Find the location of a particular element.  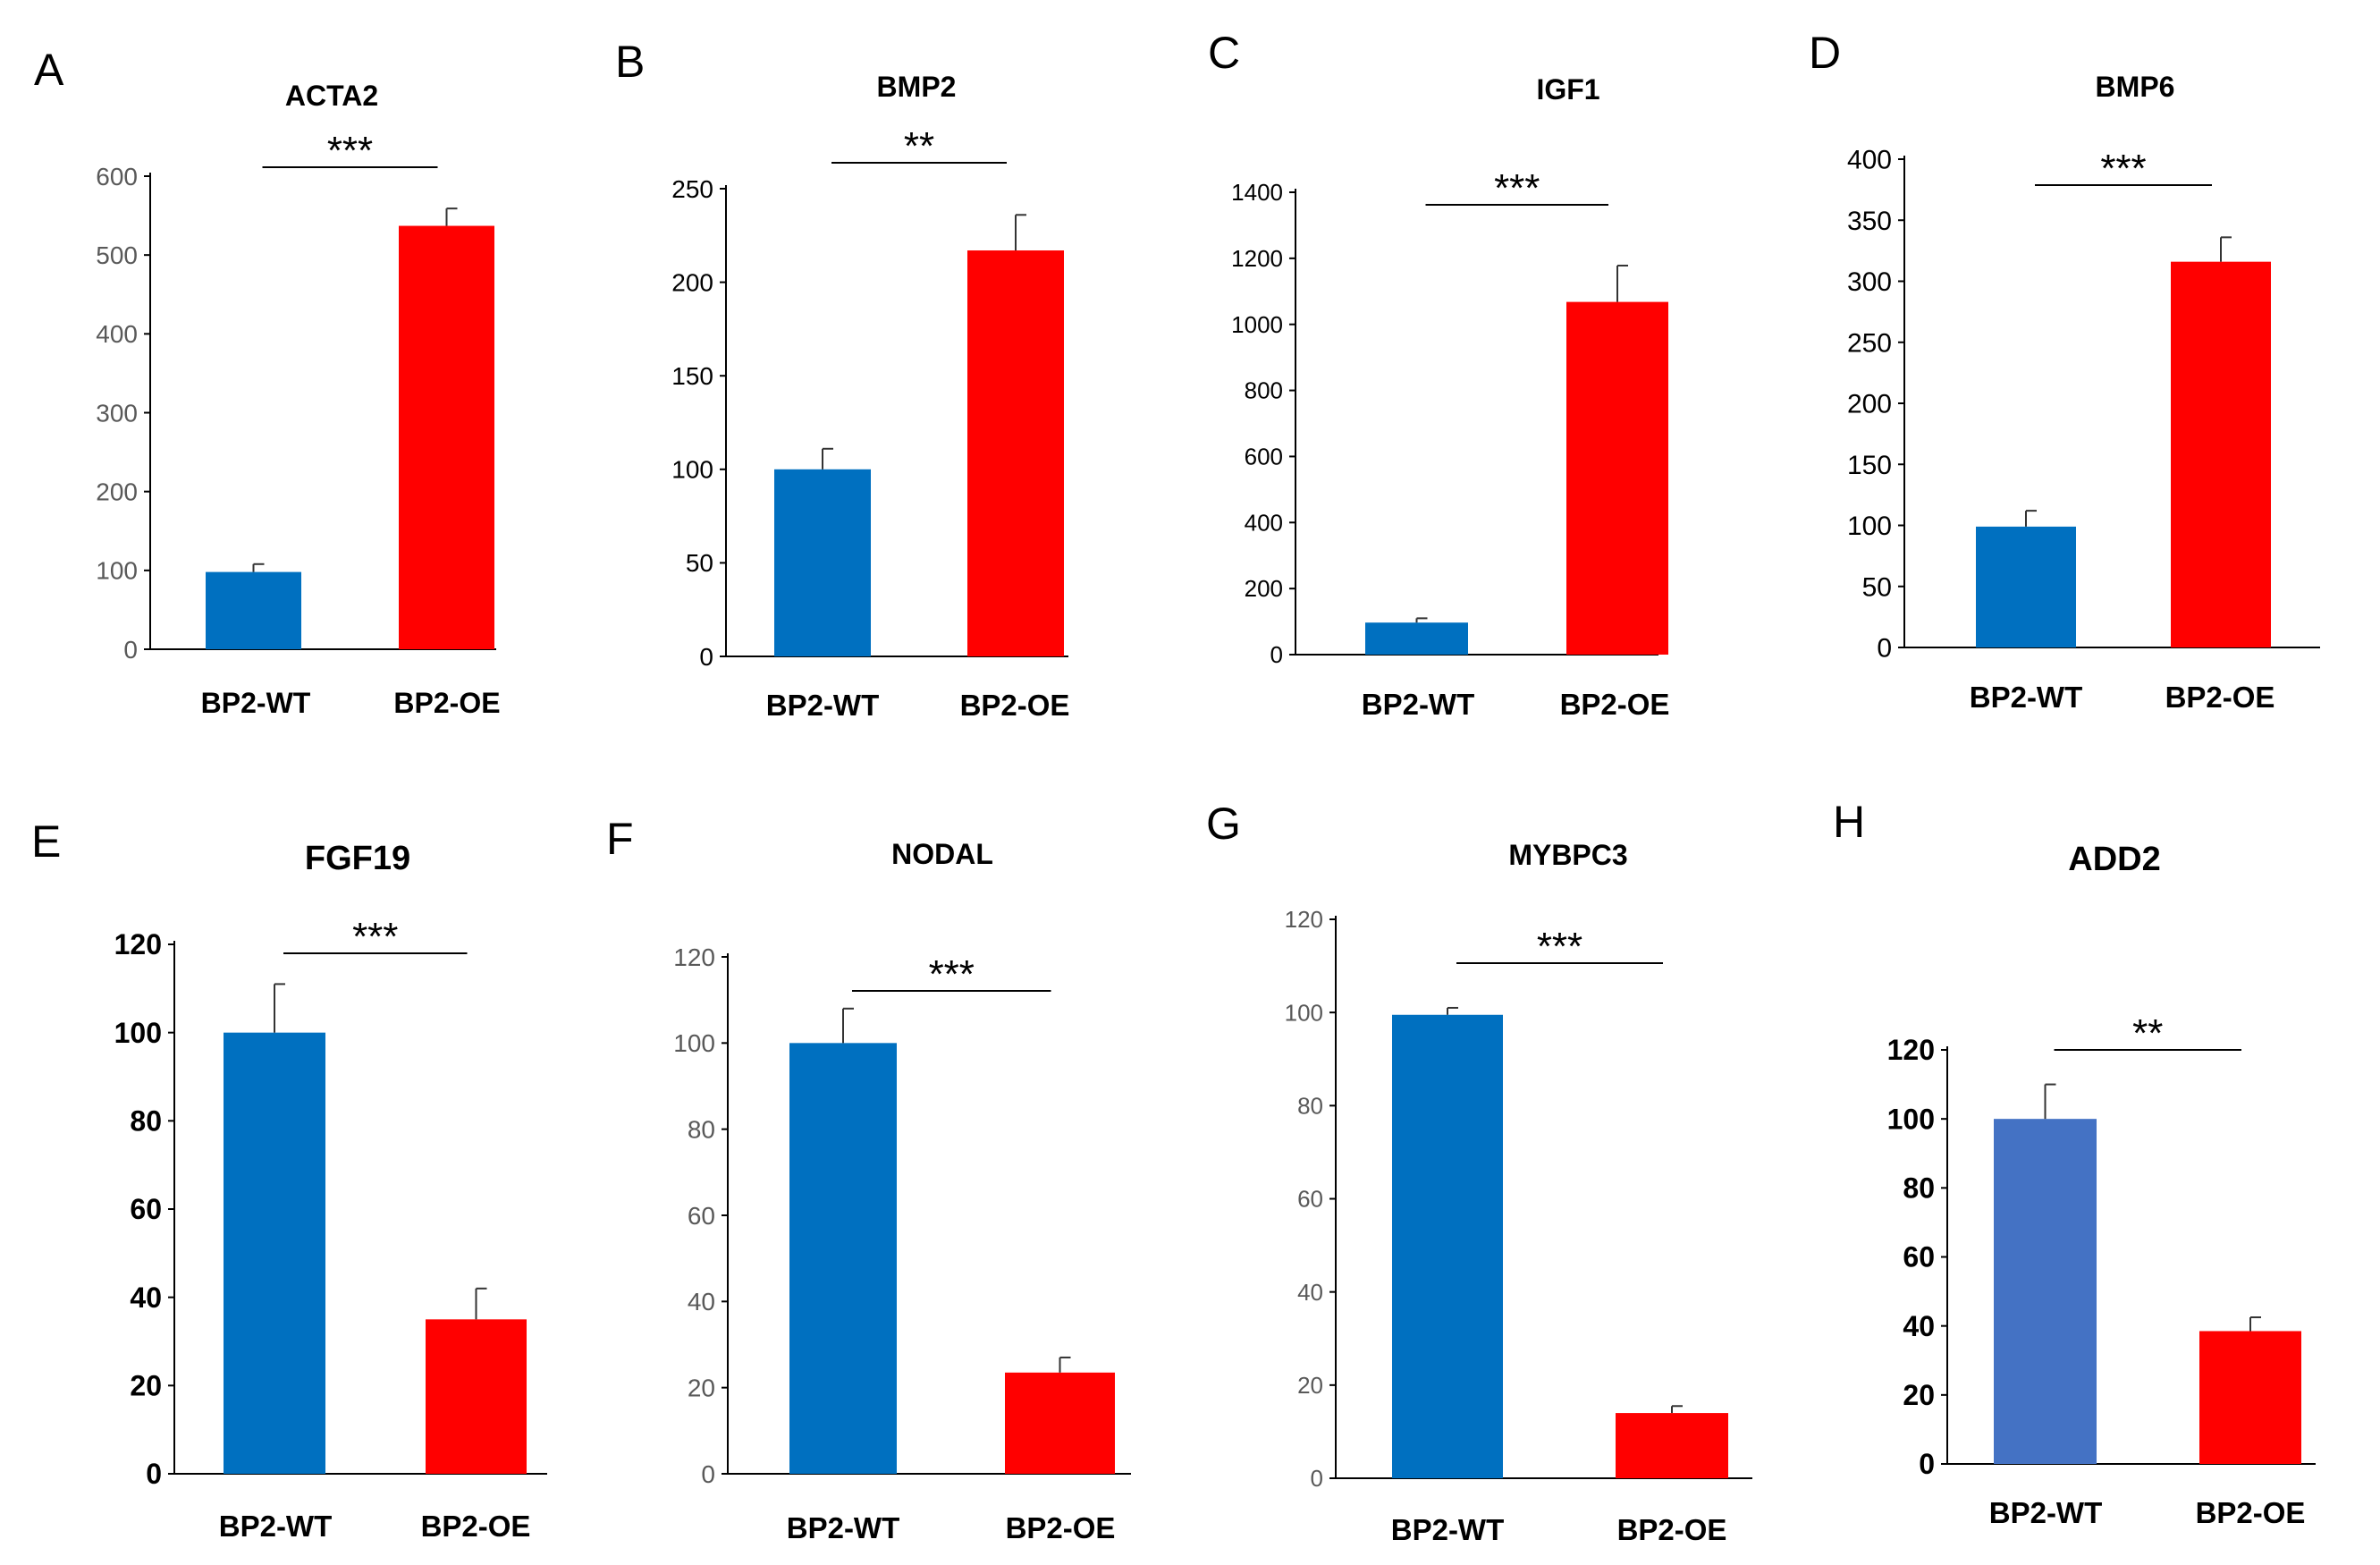

panel-letter: G is located at coordinates (1224, 824).